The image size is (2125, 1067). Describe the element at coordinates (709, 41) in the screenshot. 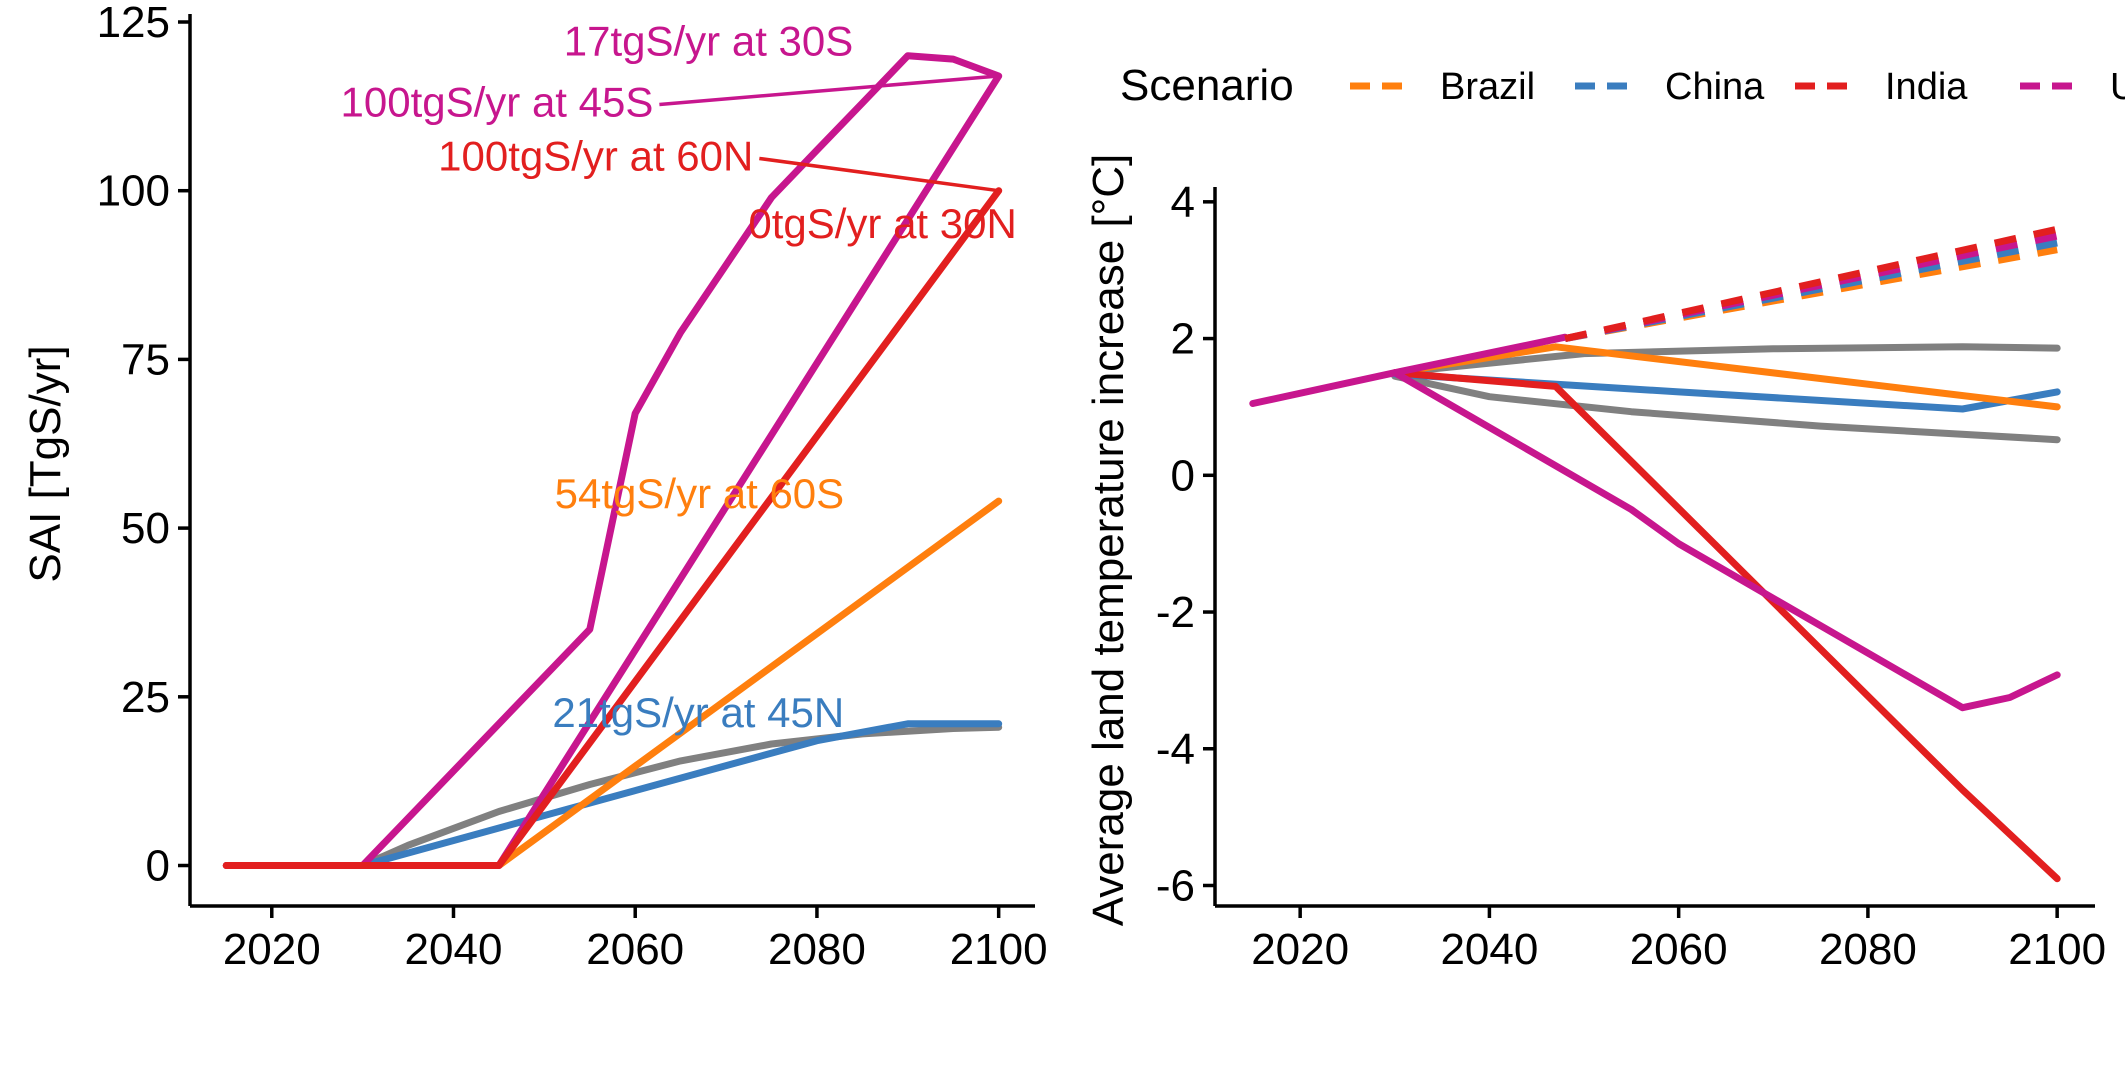

I see `left-annotation-0: 17tgS/yr at 30S` at that location.